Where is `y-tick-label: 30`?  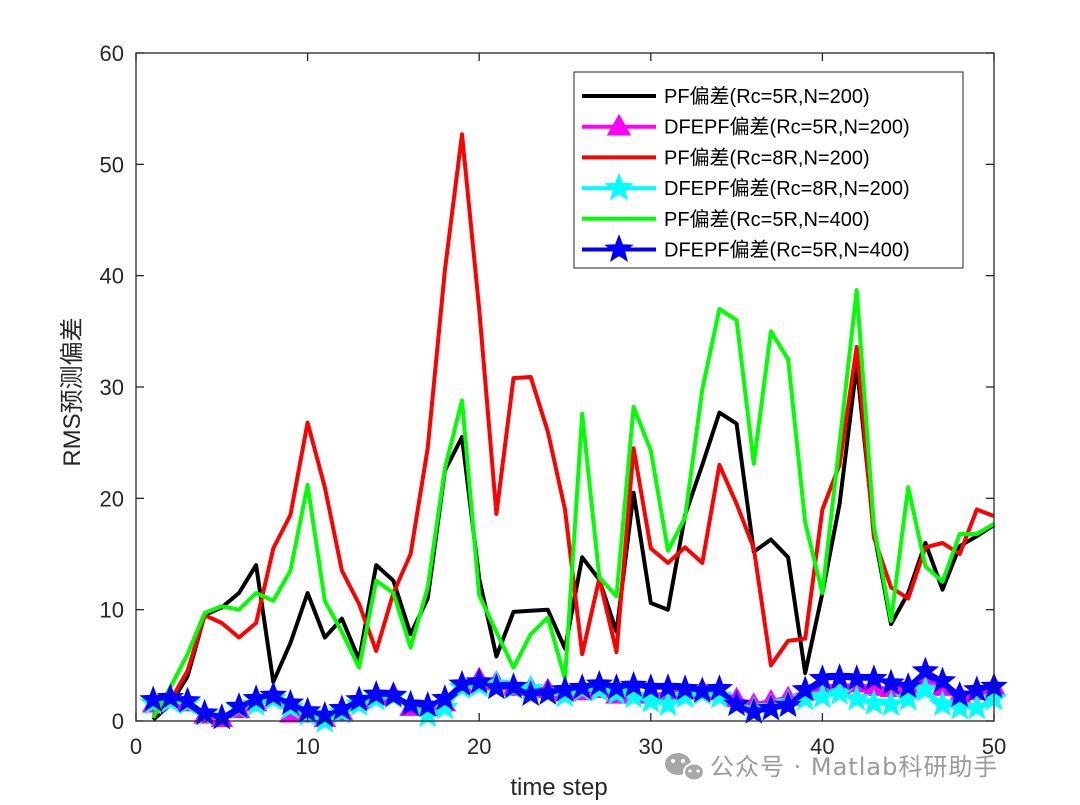
y-tick-label: 30 is located at coordinates (112, 387).